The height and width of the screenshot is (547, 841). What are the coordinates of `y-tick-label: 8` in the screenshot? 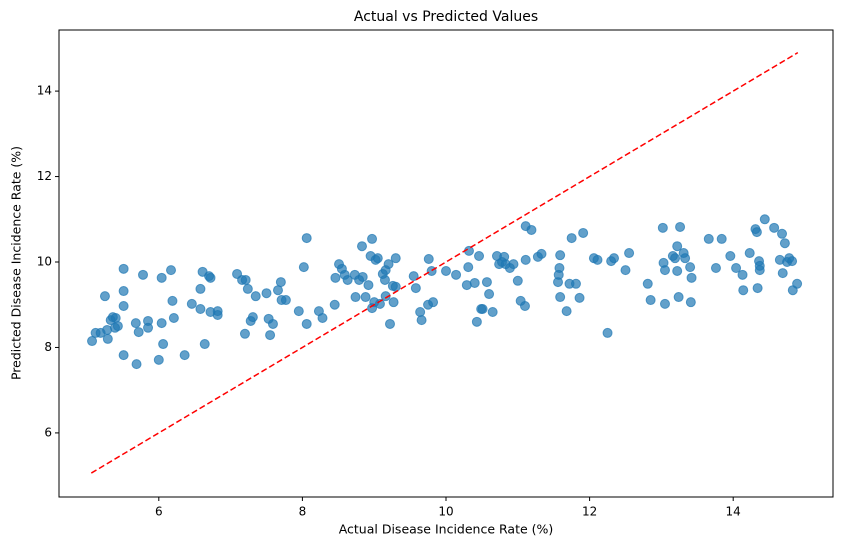 It's located at (48, 347).